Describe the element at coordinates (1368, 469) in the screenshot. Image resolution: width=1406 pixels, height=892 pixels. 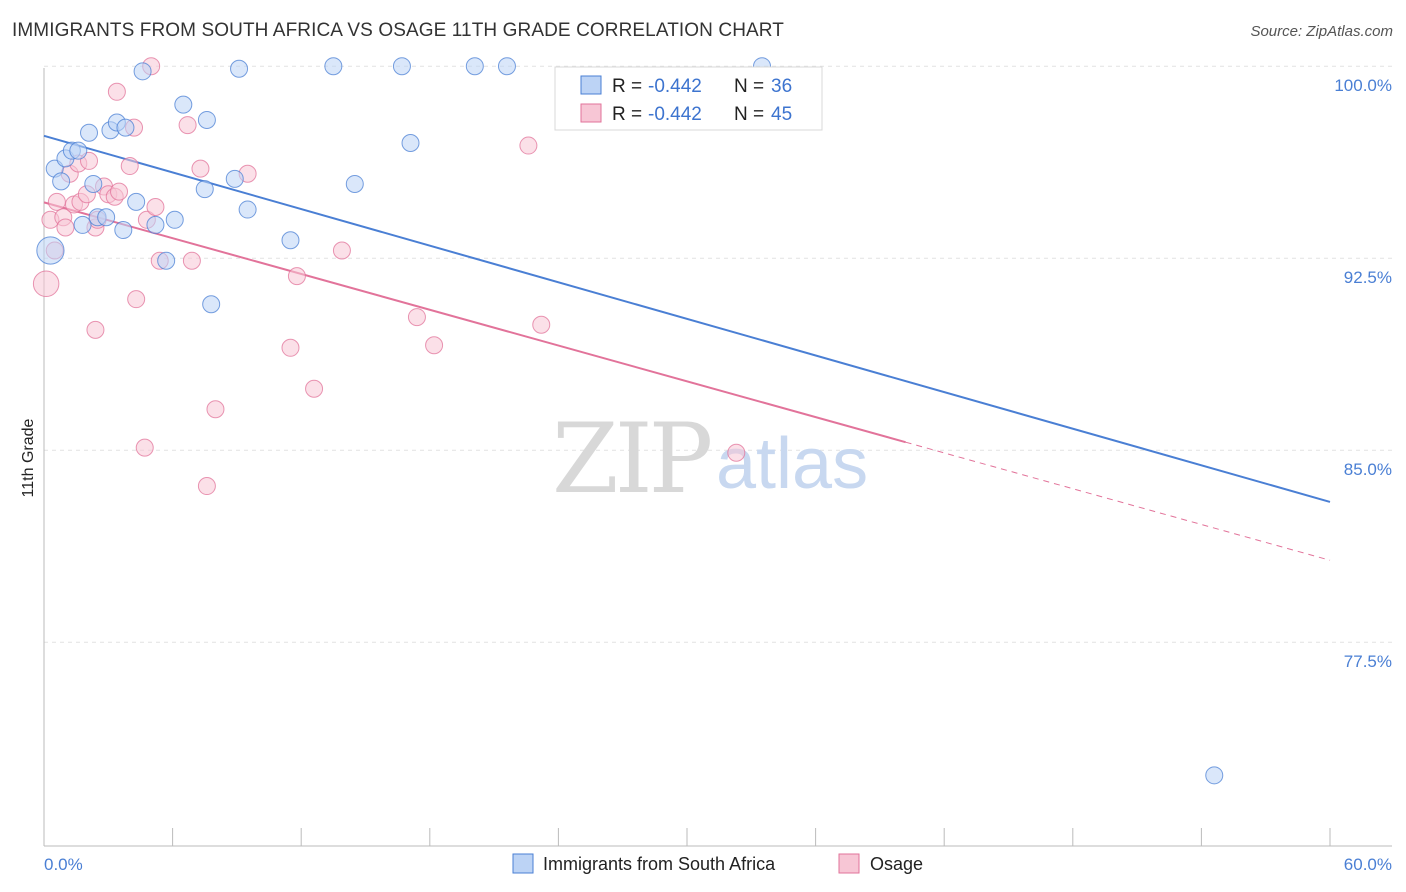
I see `y-tick-label: 85.0%` at that location.